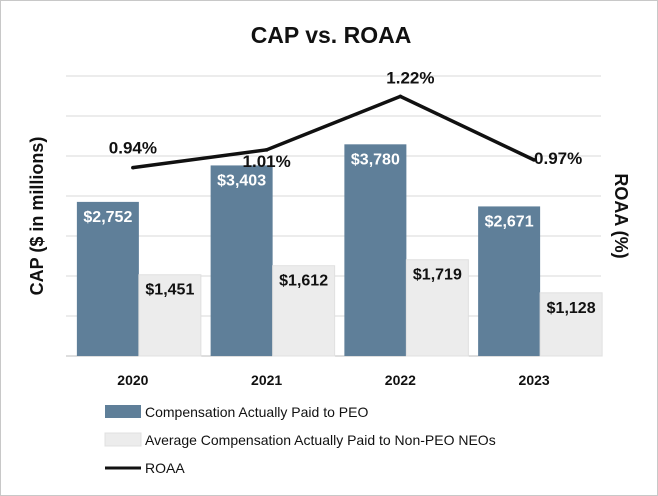 Image resolution: width=658 pixels, height=496 pixels. I want to click on bar-peo-label: $3,403, so click(241, 180).